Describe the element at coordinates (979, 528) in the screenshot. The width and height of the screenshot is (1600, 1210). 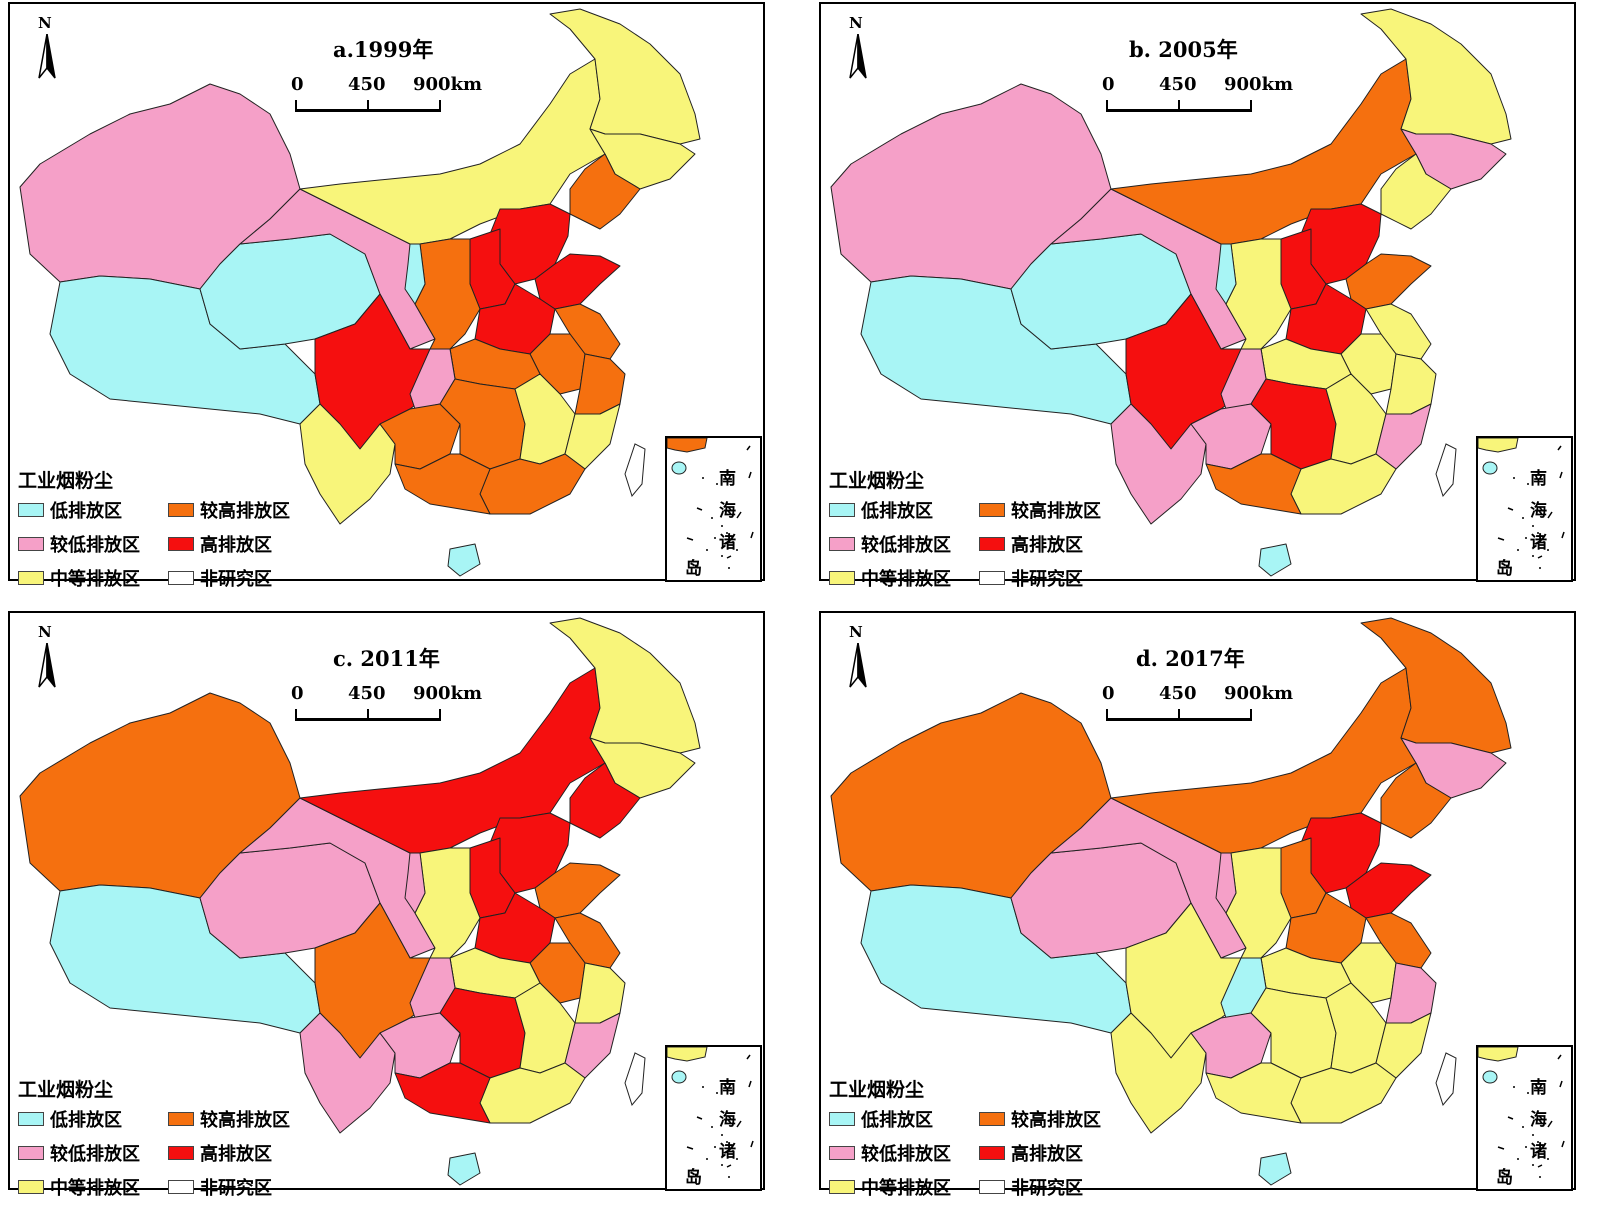
I see `legend: 工业烟粉尘 低排放区 较高排放区较低排放区 高排放区 中等排放区 非研究区` at that location.